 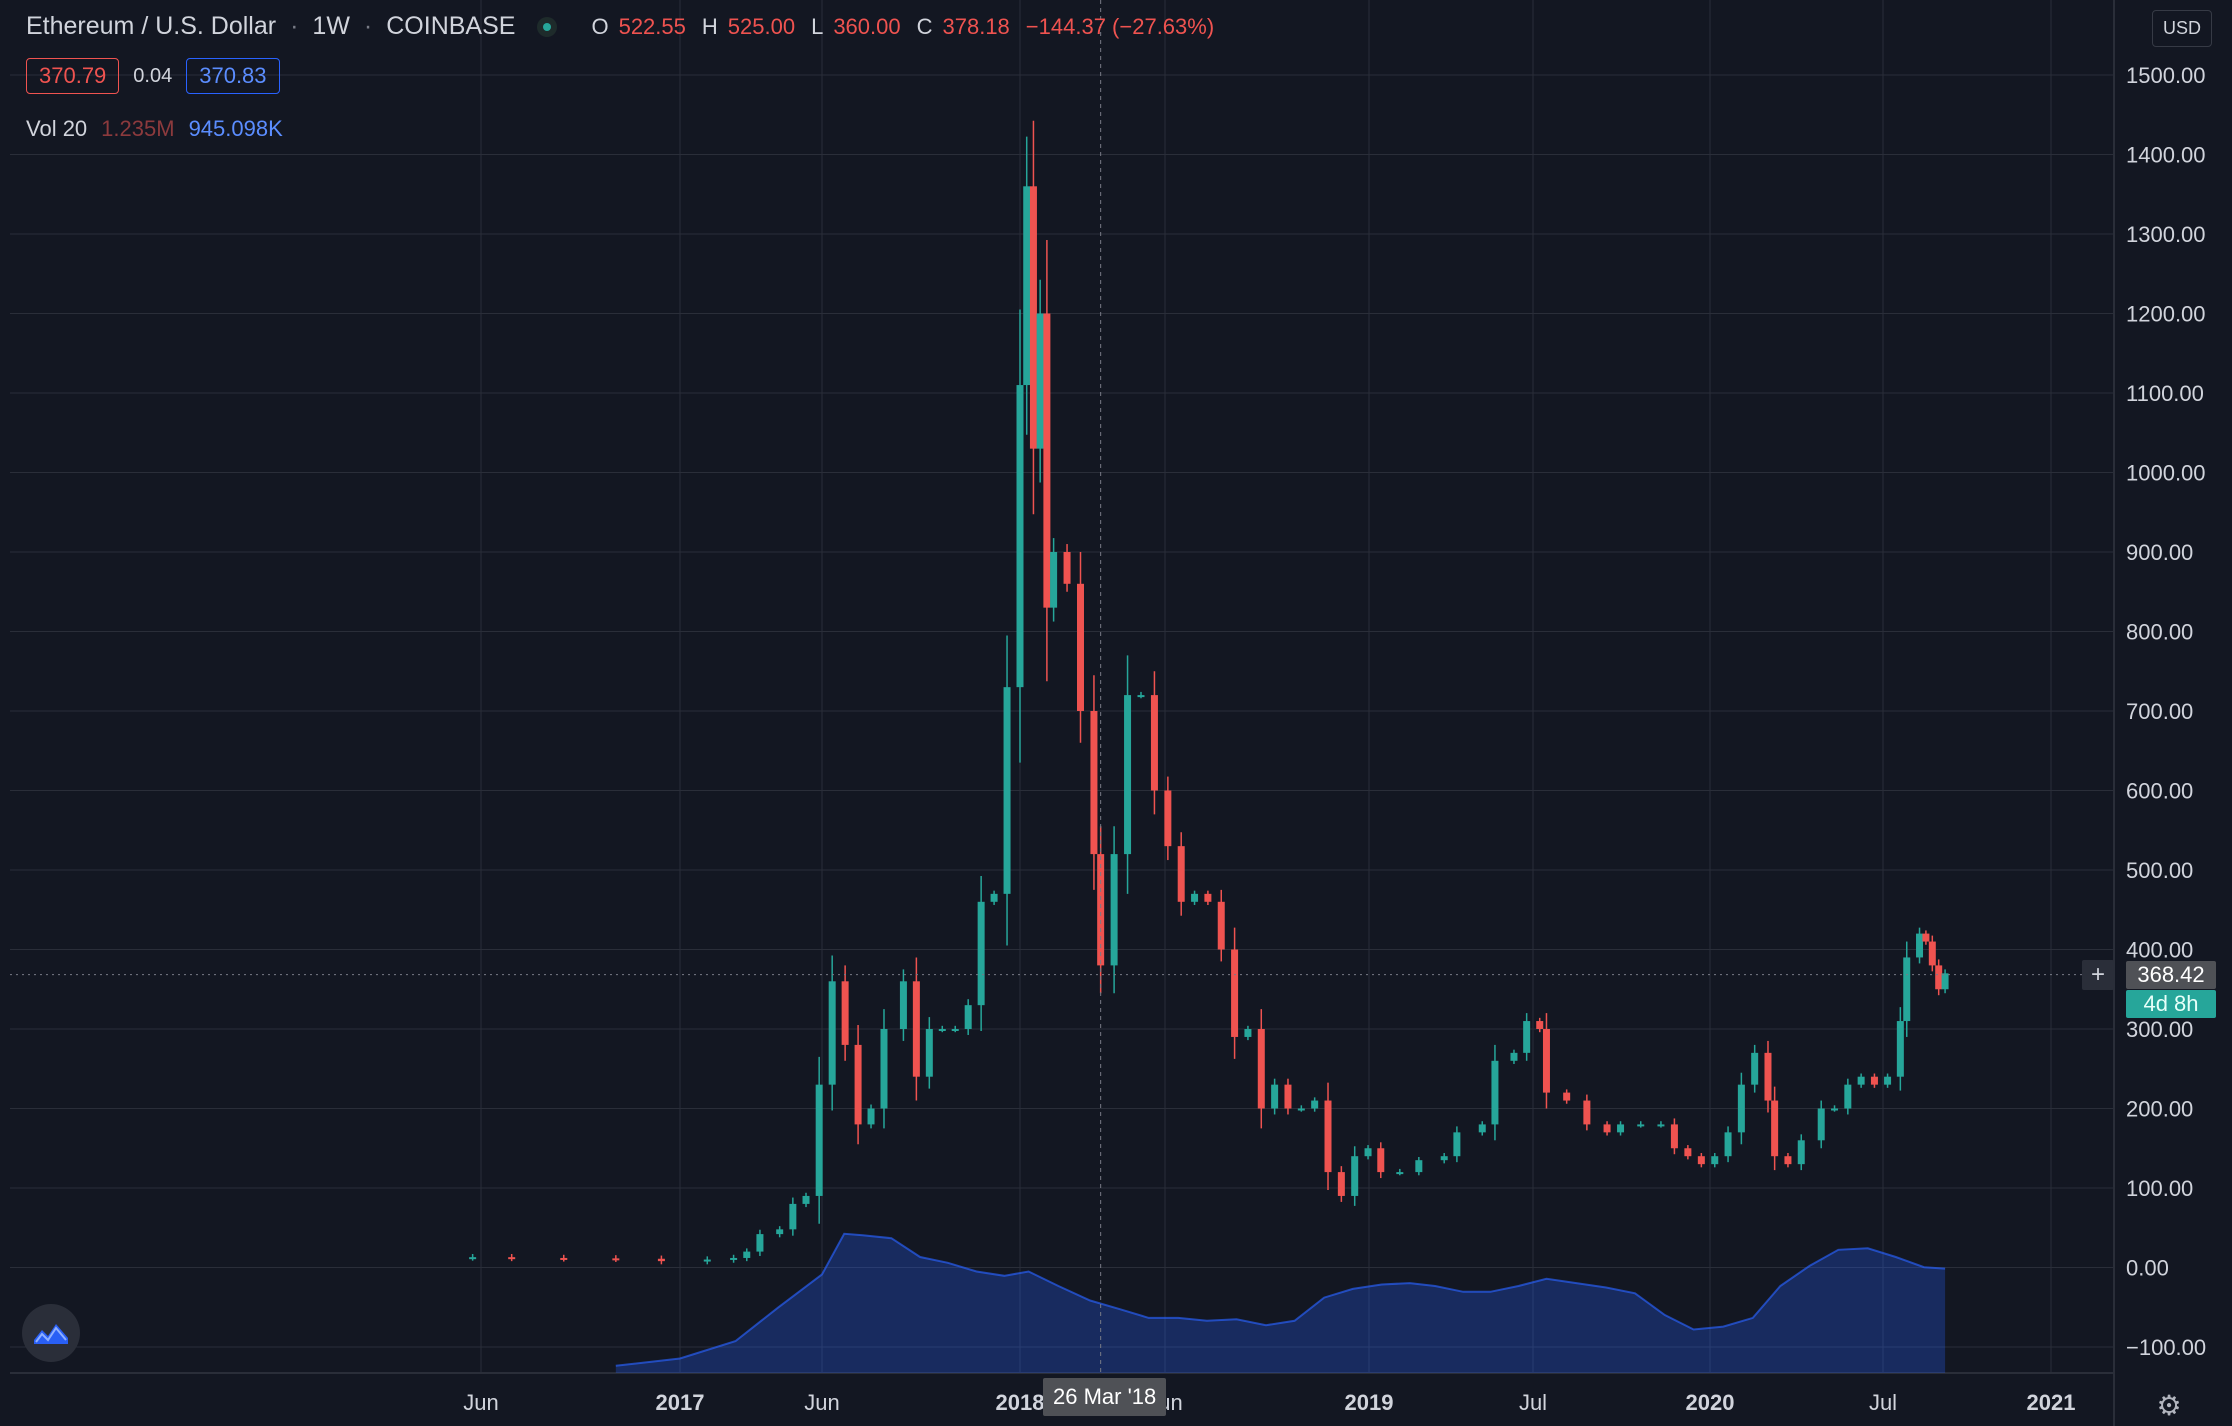 I want to click on gear-icon: ⚙, so click(x=2169, y=1405).